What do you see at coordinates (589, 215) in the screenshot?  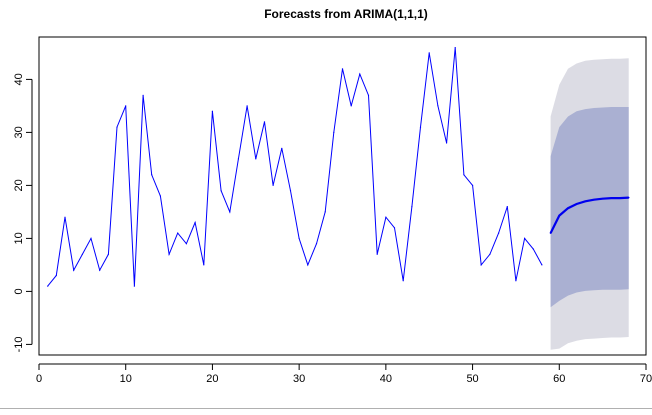 I see `forecast-mean-line` at bounding box center [589, 215].